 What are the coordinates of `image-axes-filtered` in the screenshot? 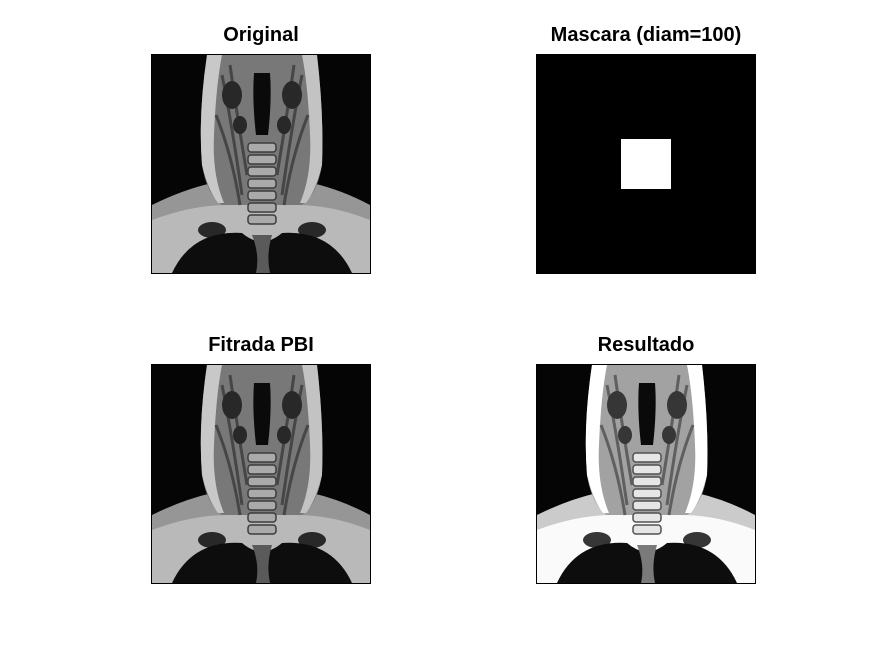 It's located at (261, 474).